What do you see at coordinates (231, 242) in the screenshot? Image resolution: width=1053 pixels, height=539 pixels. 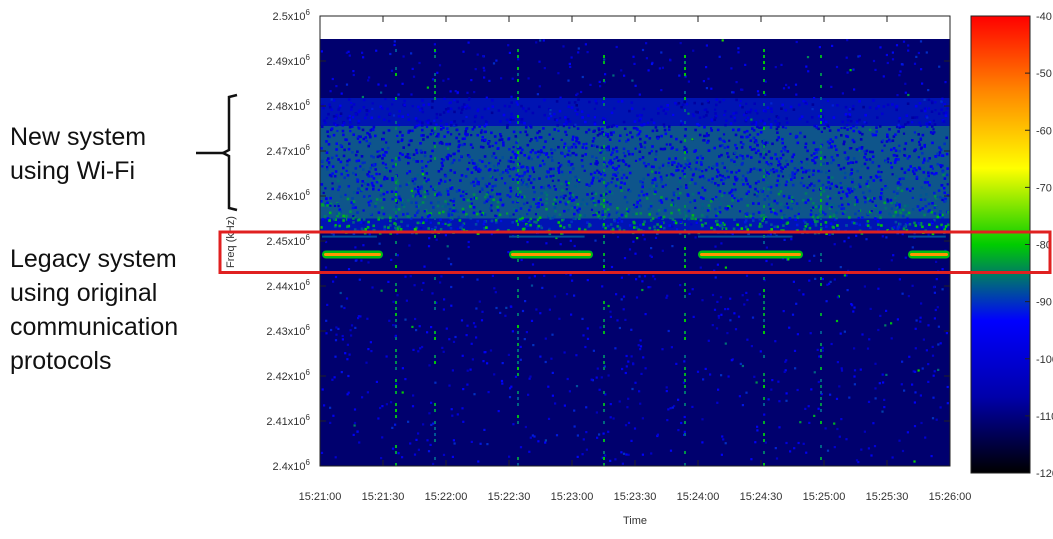 I see `y-axis-title: Freq (kHz)` at bounding box center [231, 242].